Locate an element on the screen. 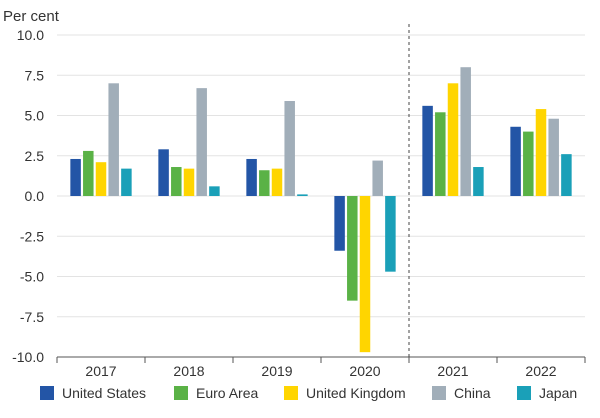 Image resolution: width=600 pixels, height=418 pixels. bar-united-kingdom-2021 is located at coordinates (453, 139).